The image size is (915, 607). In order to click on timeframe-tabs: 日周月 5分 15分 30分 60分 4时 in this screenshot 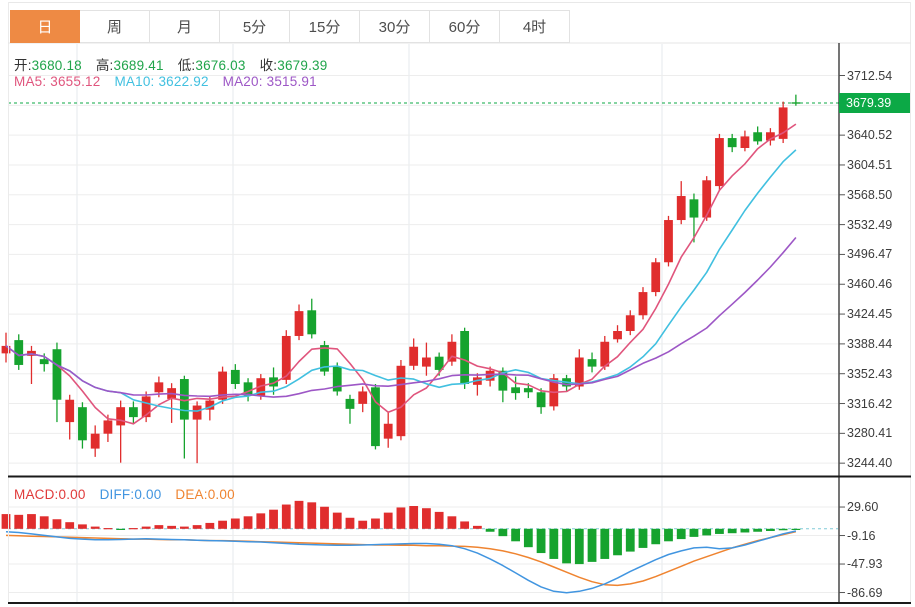, I will do `click(290, 26)`.